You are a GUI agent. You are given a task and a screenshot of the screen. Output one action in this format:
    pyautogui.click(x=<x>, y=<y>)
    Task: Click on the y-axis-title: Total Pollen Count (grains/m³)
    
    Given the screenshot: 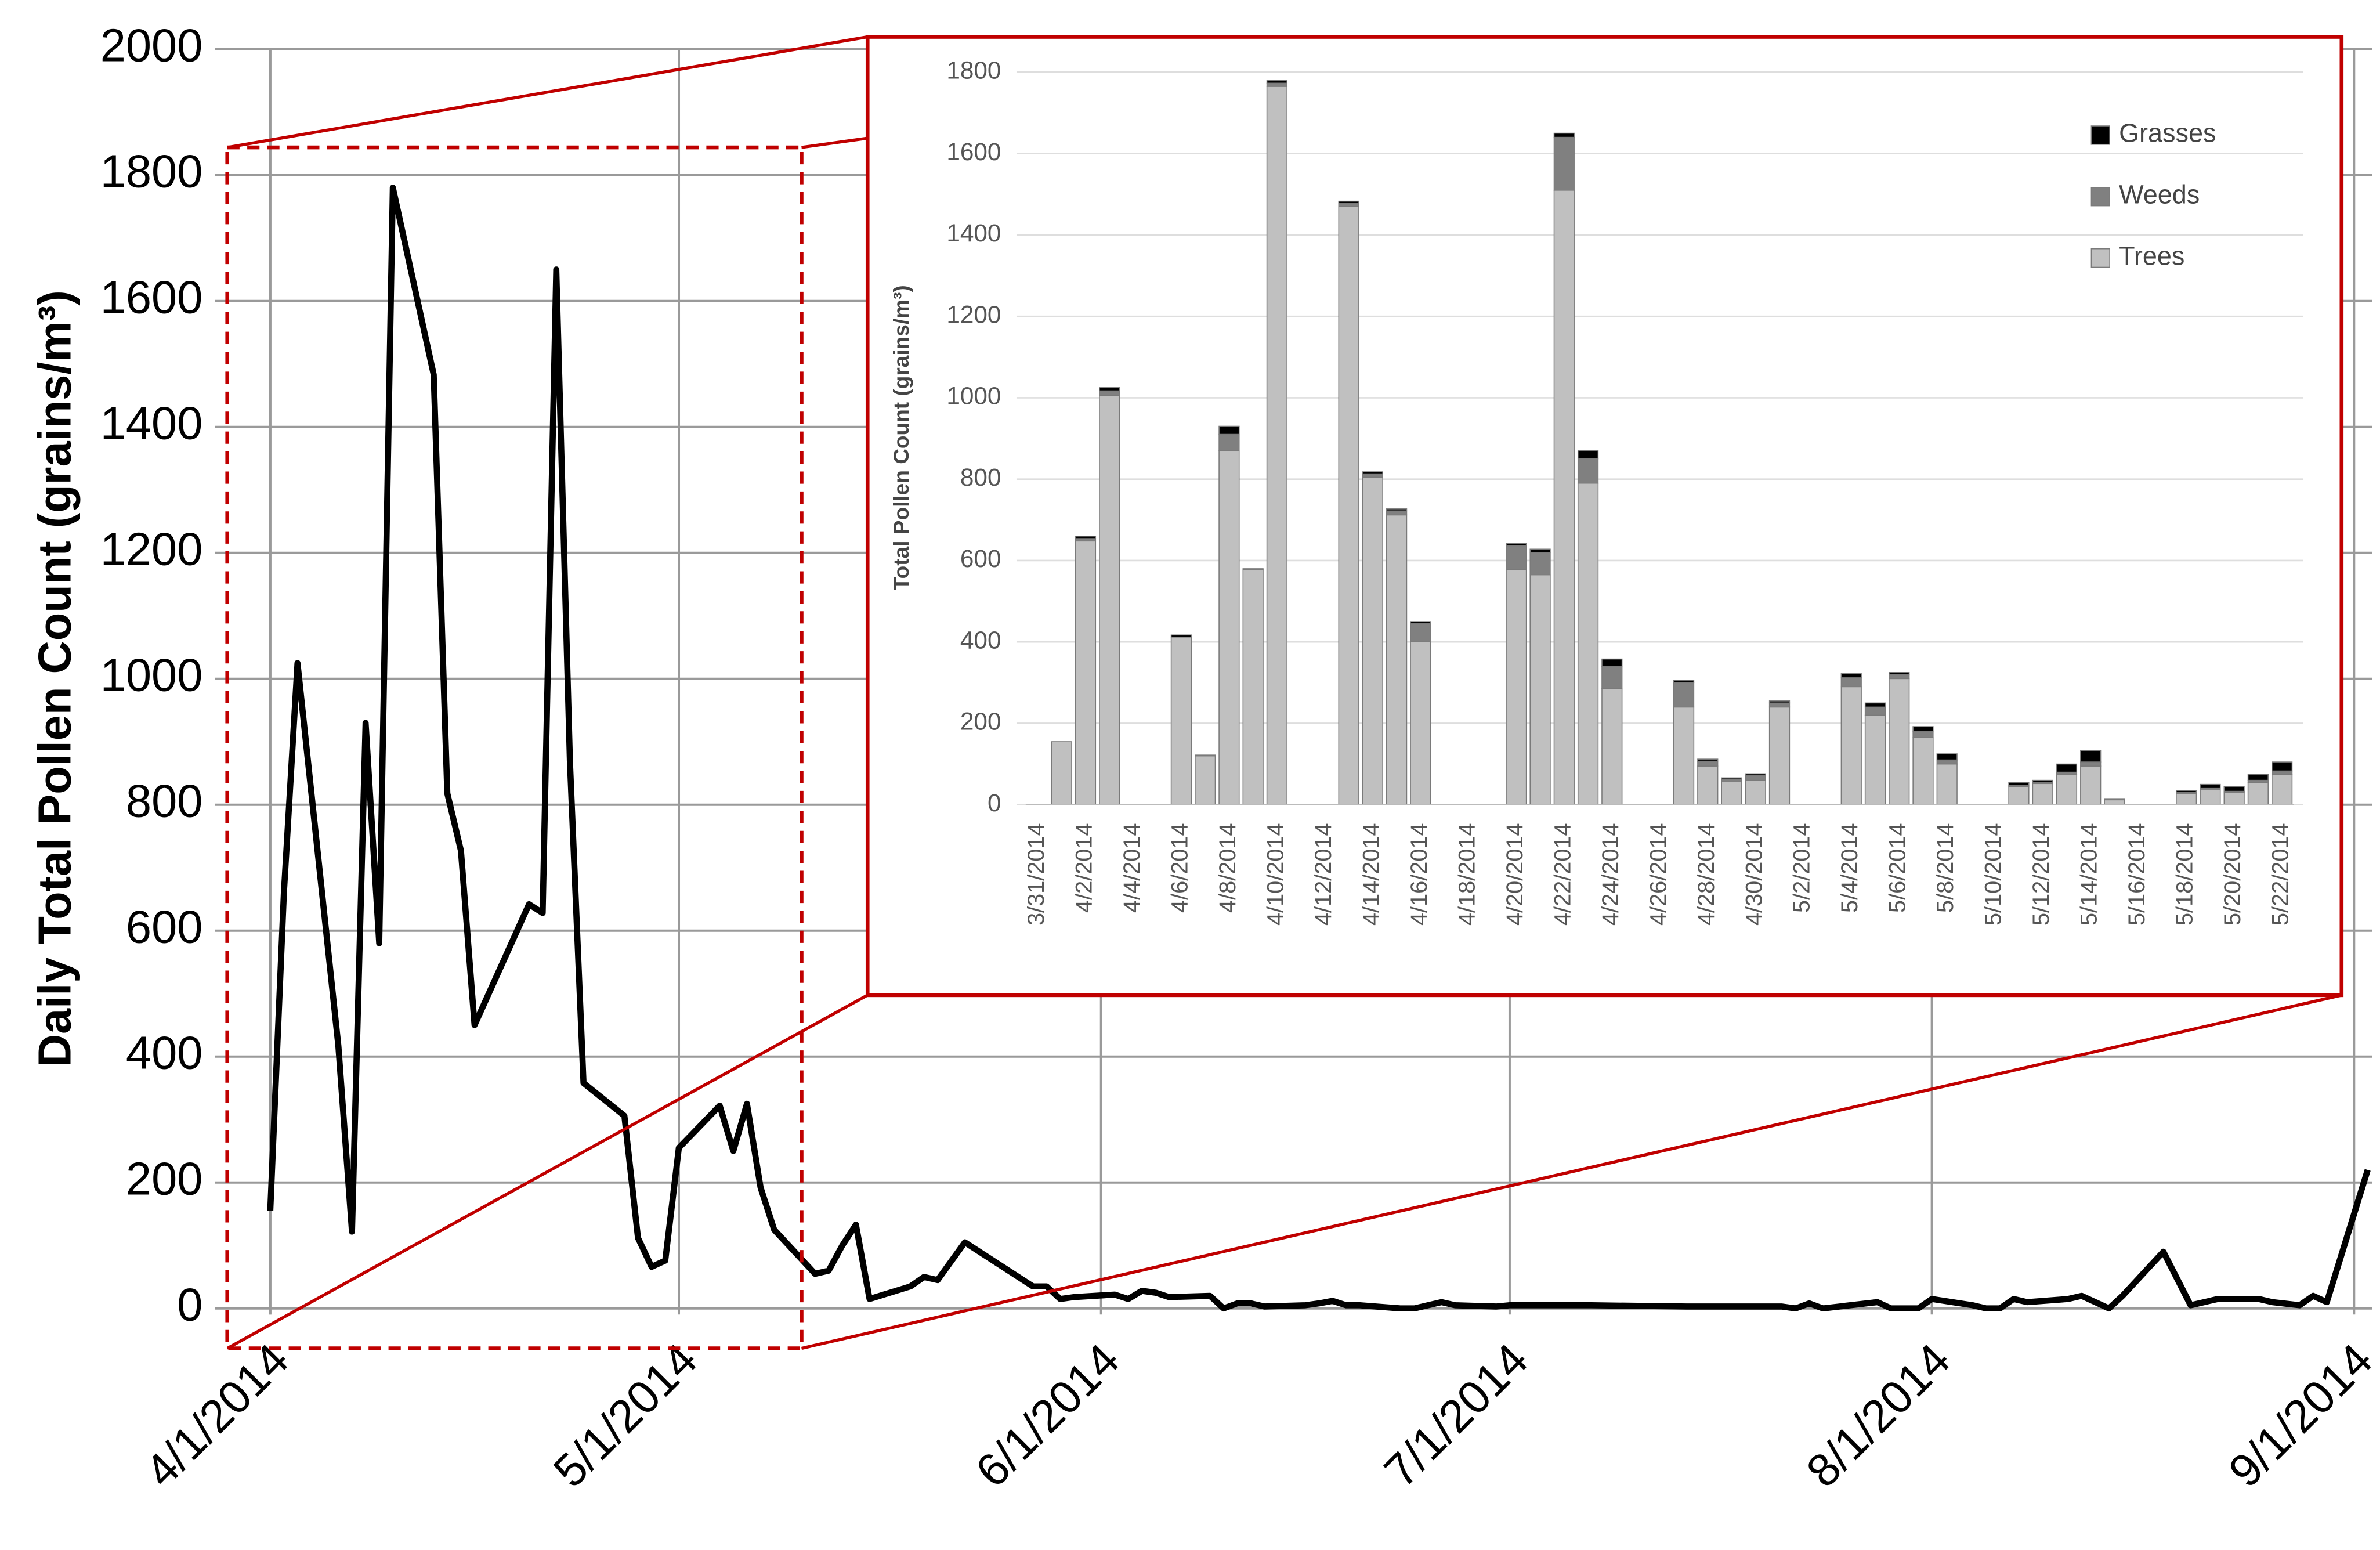 What is the action you would take?
    pyautogui.click(x=901, y=437)
    